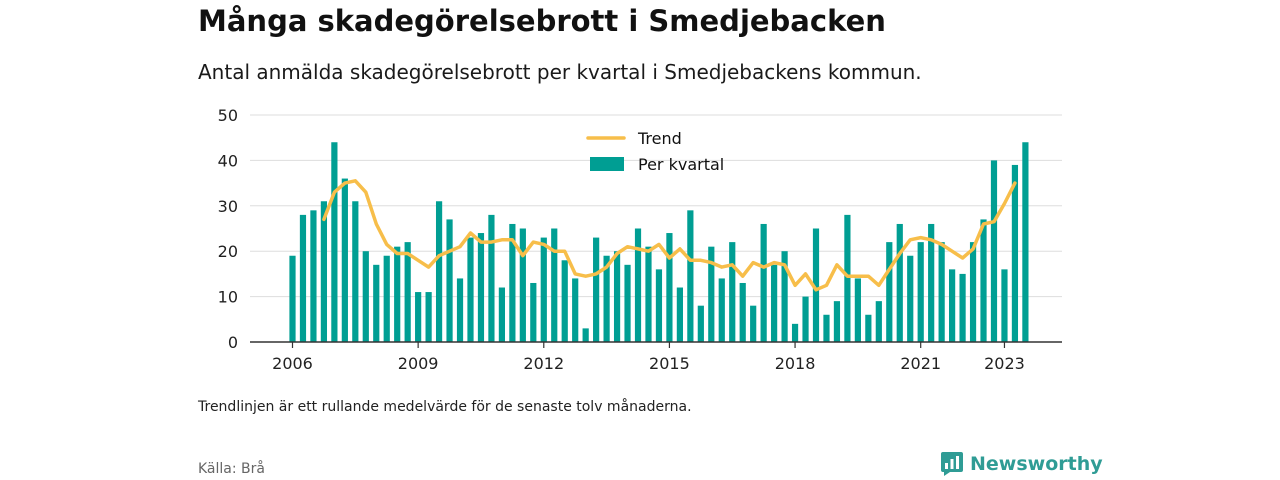 The image size is (1280, 480). What do you see at coordinates (655, 151) in the screenshot?
I see `legend: Trend Per kvartal` at bounding box center [655, 151].